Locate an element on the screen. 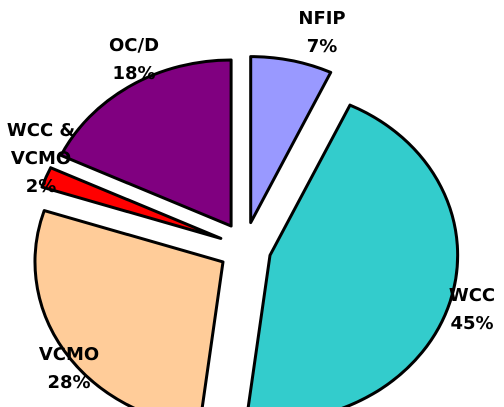 The width and height of the screenshot is (504, 407). pie-category-label: WCC is located at coordinates (472, 295).